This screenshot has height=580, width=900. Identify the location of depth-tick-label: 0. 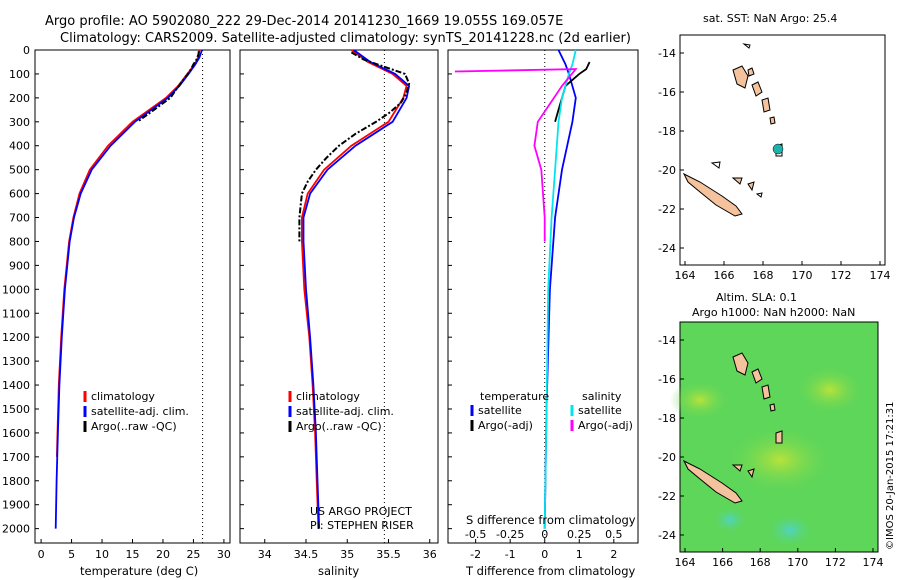
(26, 50).